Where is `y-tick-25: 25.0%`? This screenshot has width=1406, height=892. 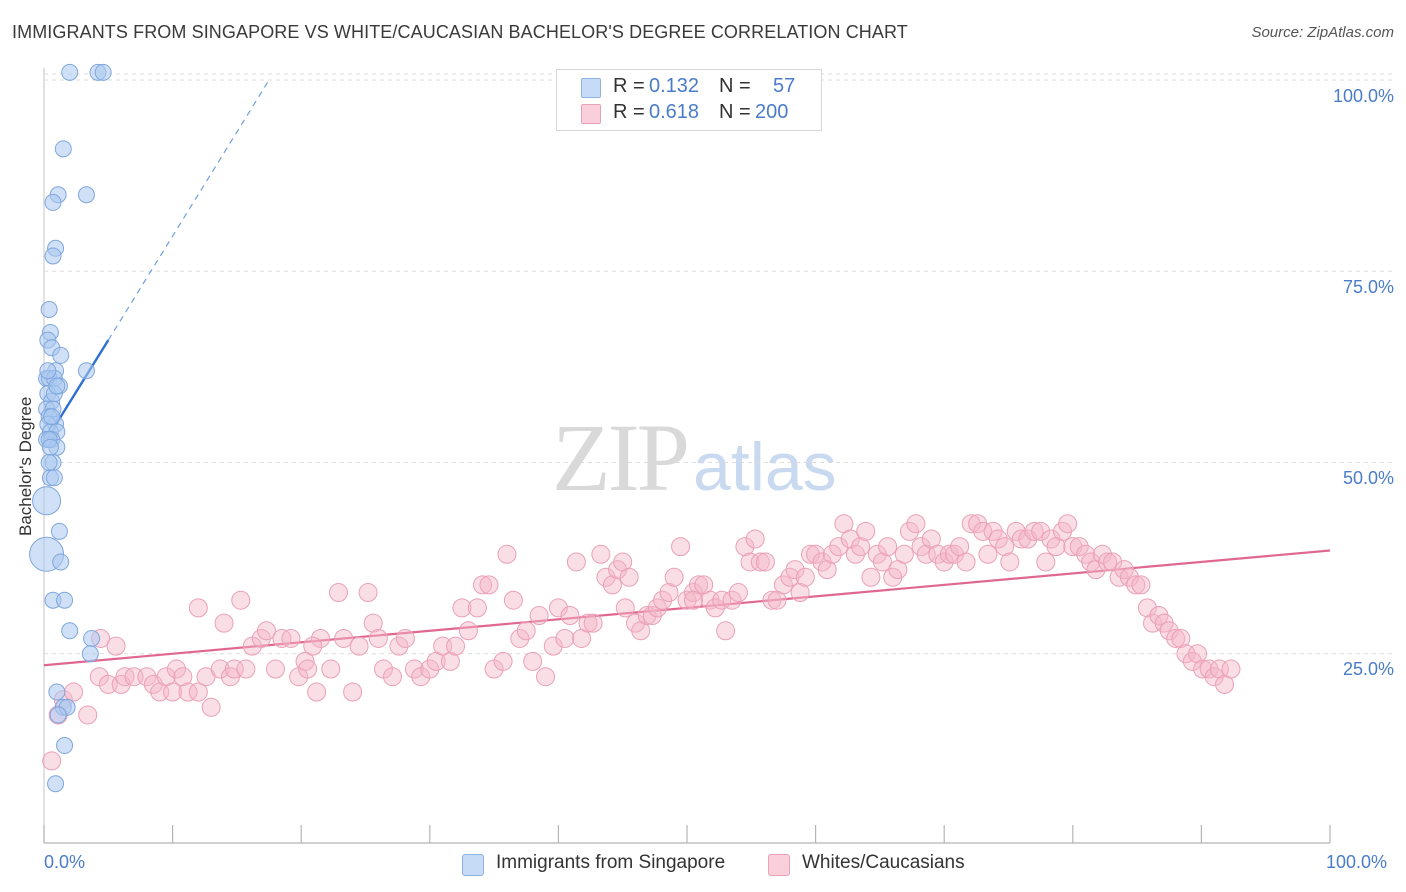 y-tick-25: 25.0% is located at coordinates (1368, 669).